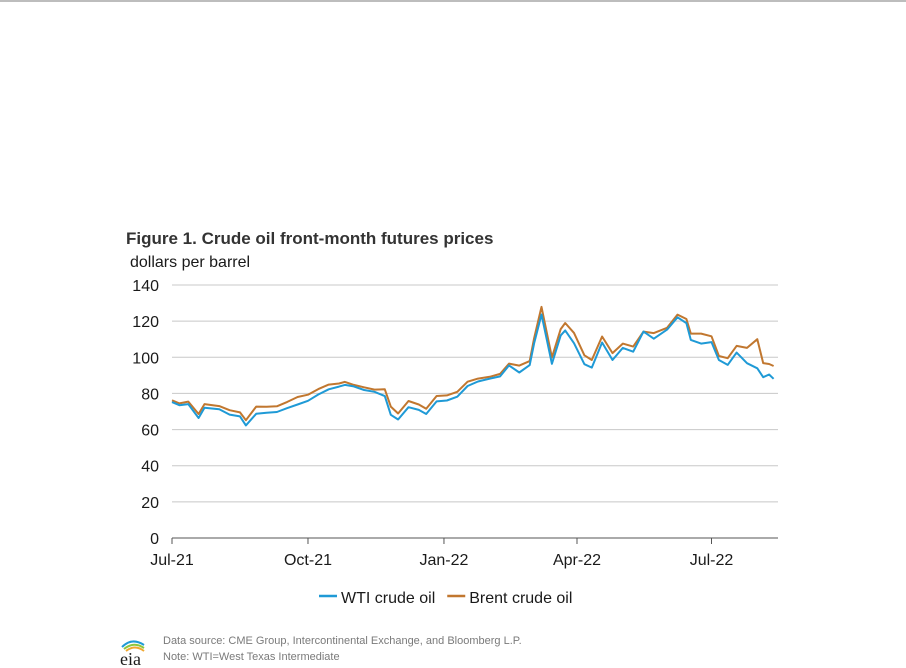  What do you see at coordinates (577, 560) in the screenshot?
I see `x-tick-label-Apr-22: Apr-22` at bounding box center [577, 560].